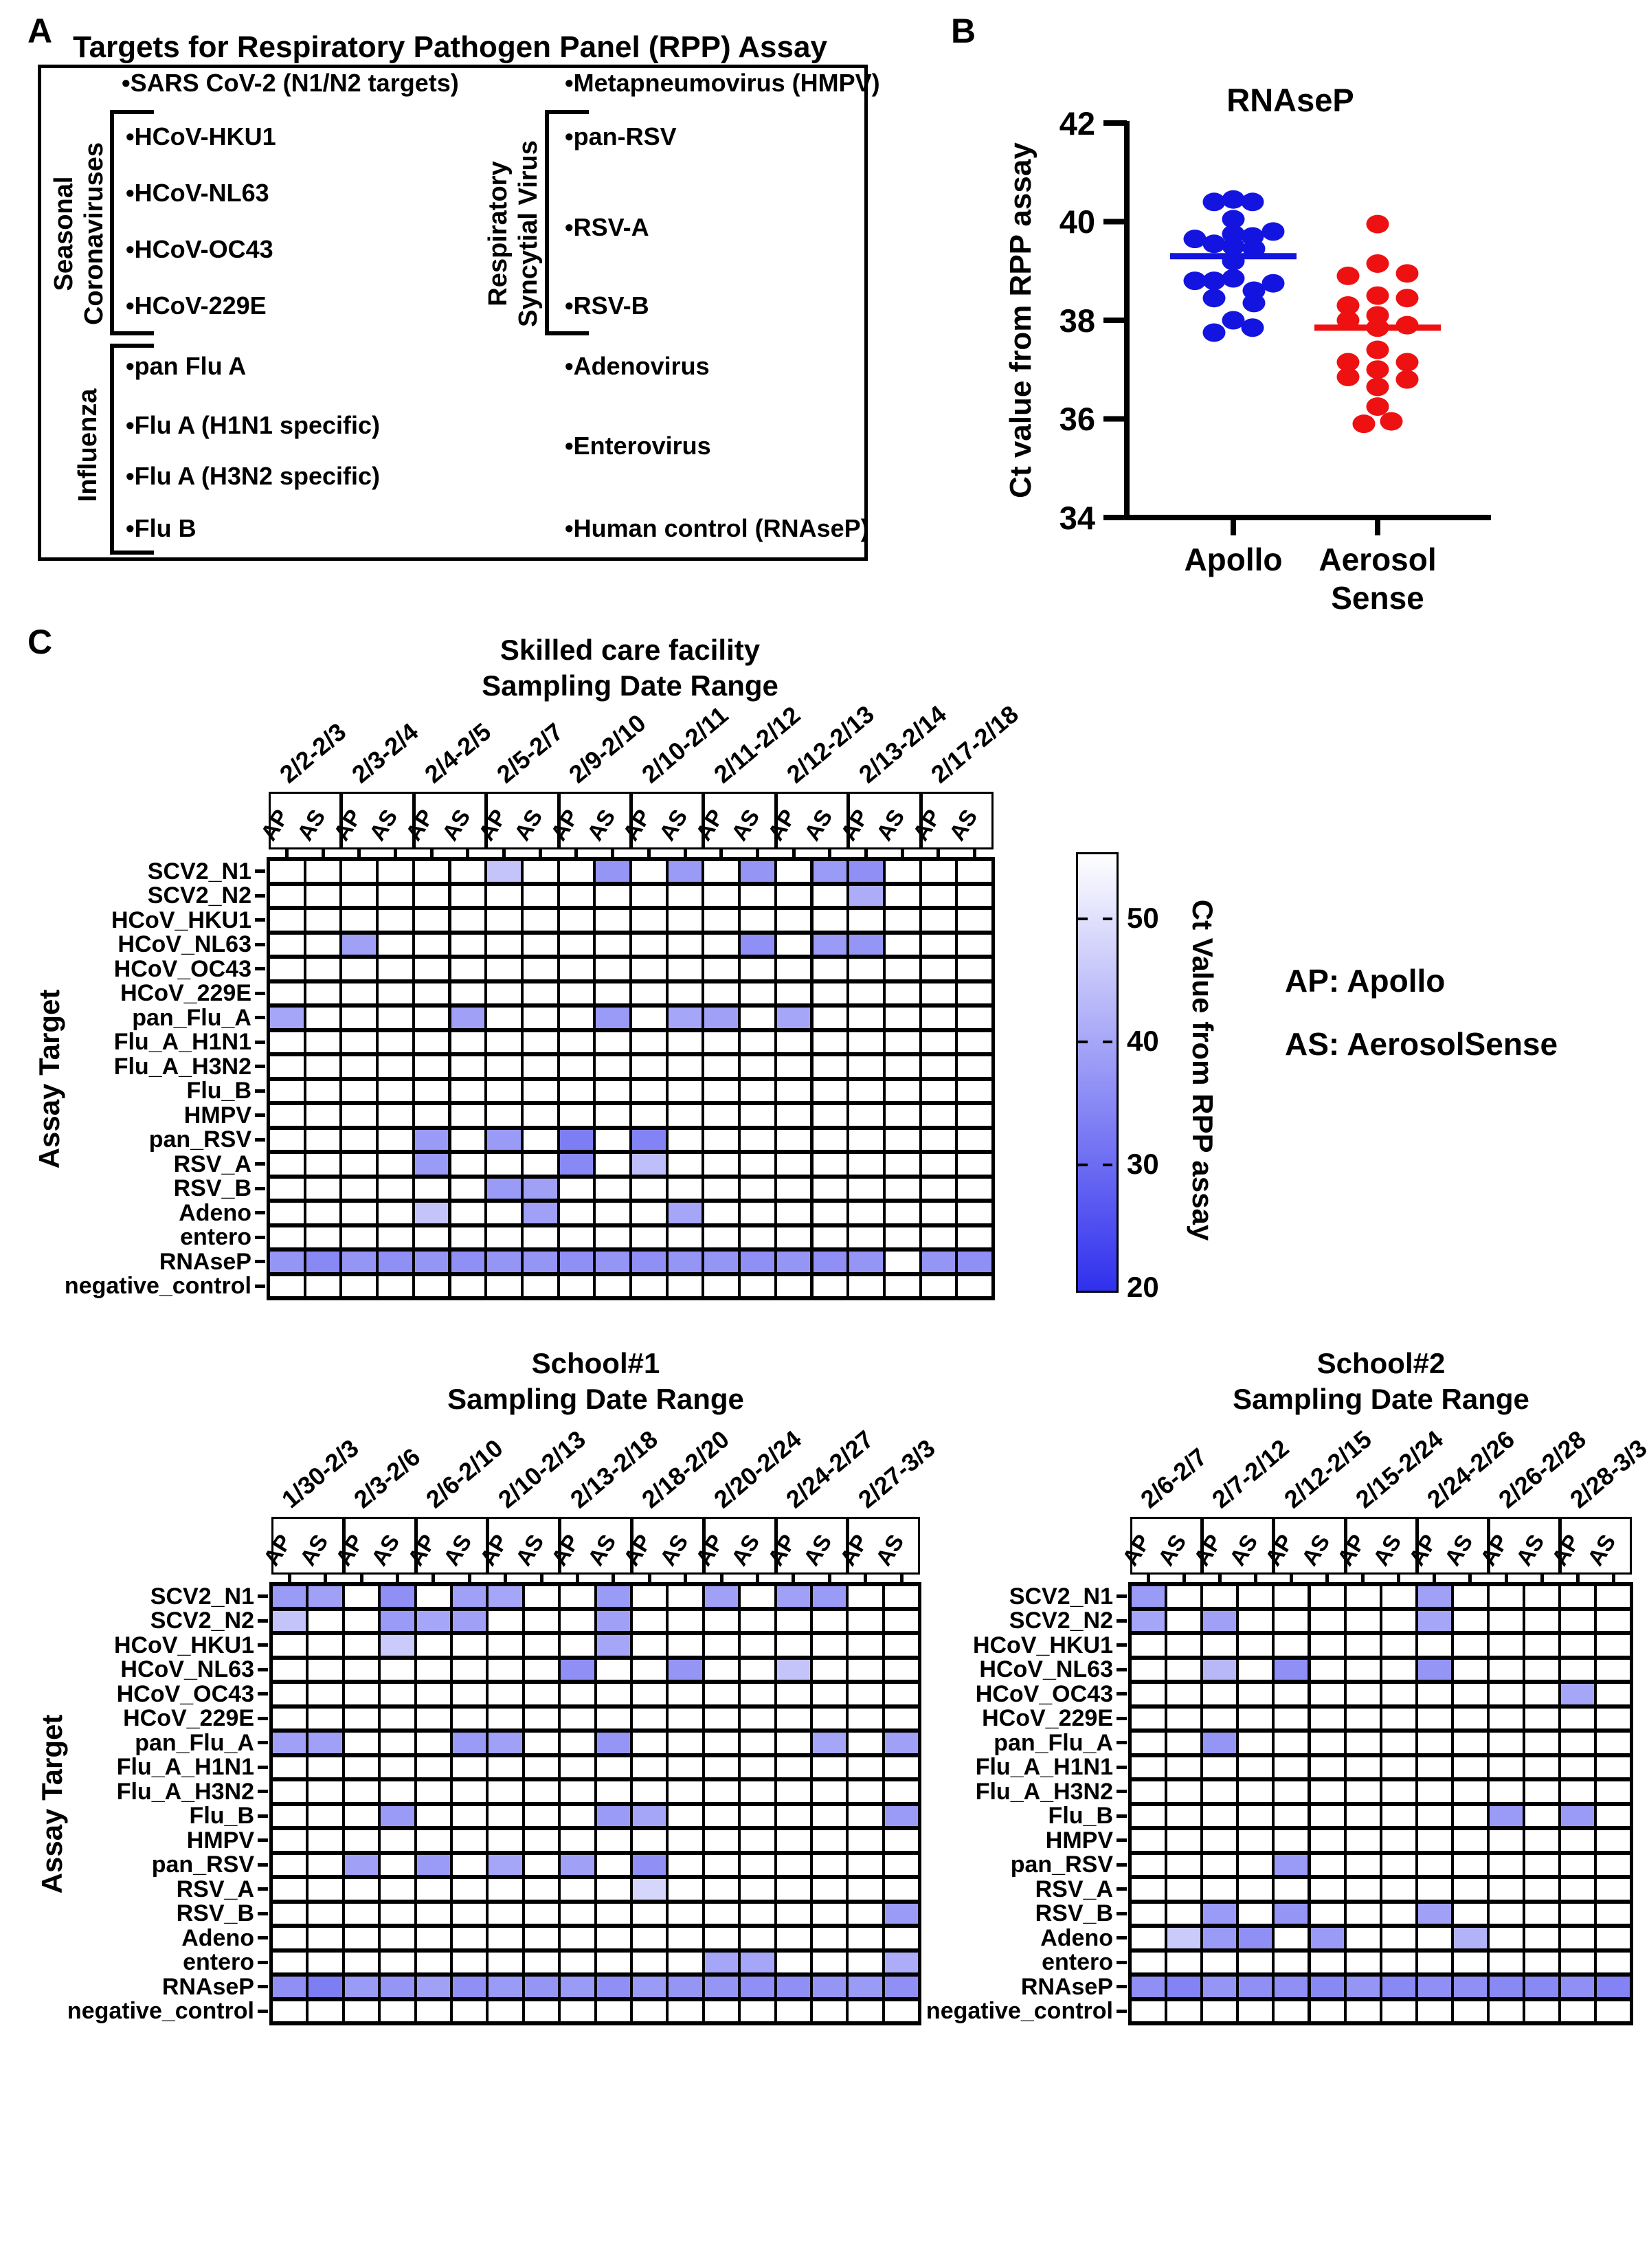  Describe the element at coordinates (1074, 1914) in the screenshot. I see `row-label: RSV_B` at that location.